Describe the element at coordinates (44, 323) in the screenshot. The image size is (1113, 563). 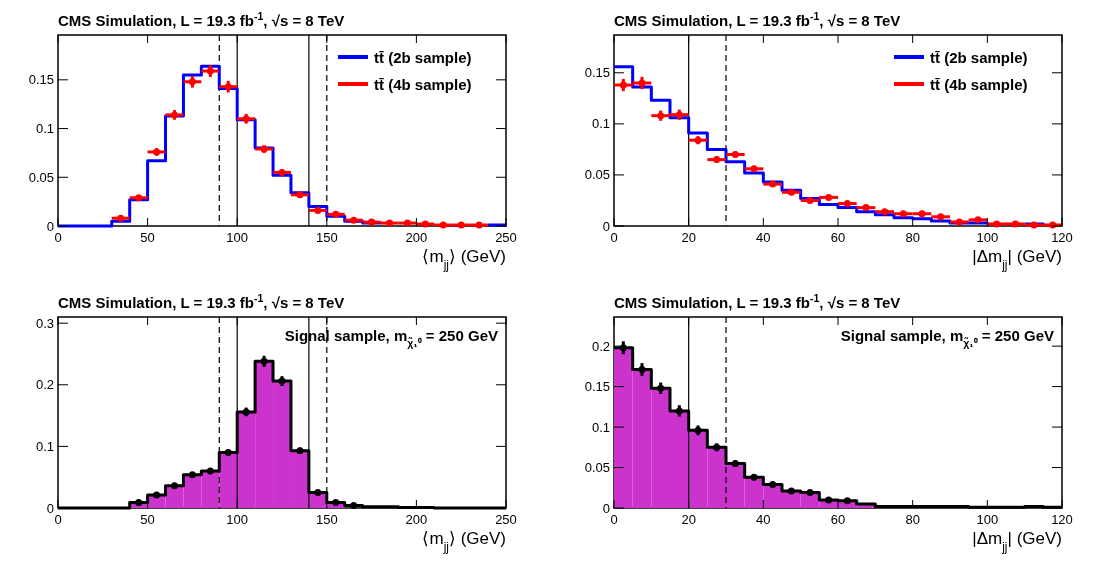
I see `y-tick-label: 0.3` at that location.